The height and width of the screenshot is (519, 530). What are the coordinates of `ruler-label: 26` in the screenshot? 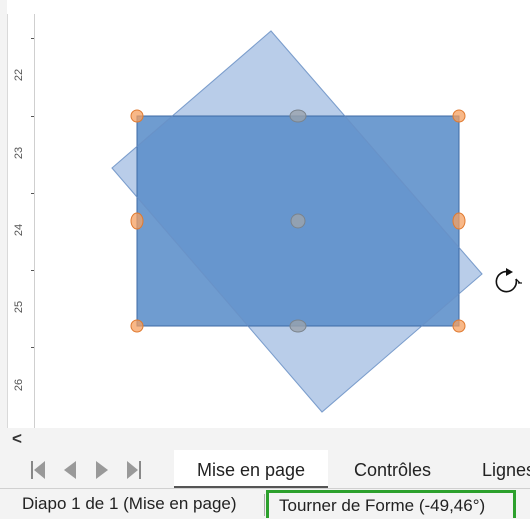 It's located at (19, 385).